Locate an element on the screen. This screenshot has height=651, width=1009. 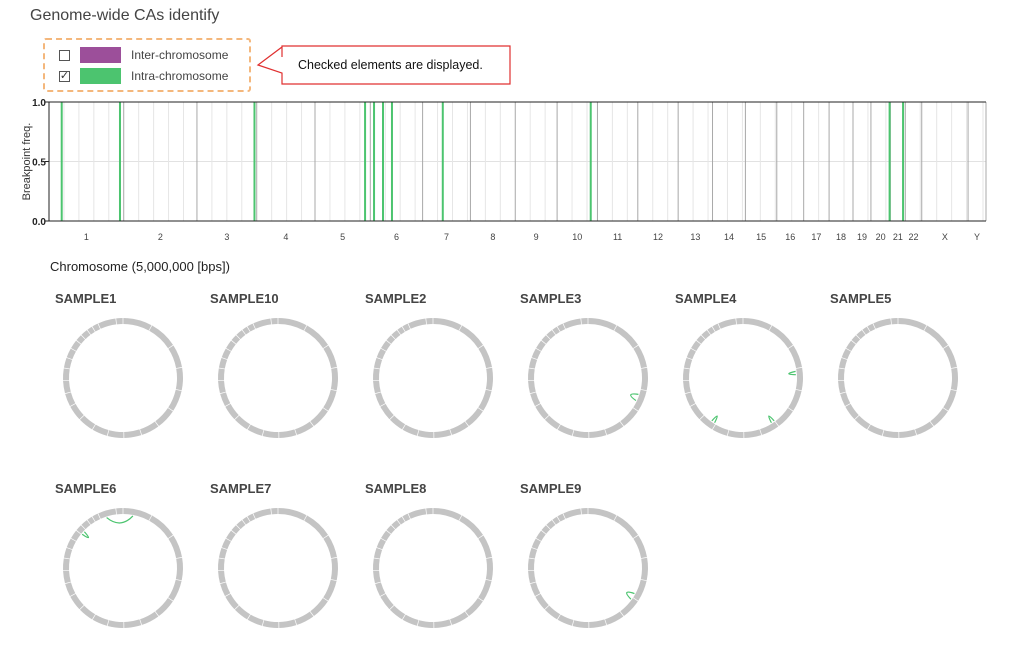
page-title: Genome-wide CAs identify is located at coordinates (124, 16).